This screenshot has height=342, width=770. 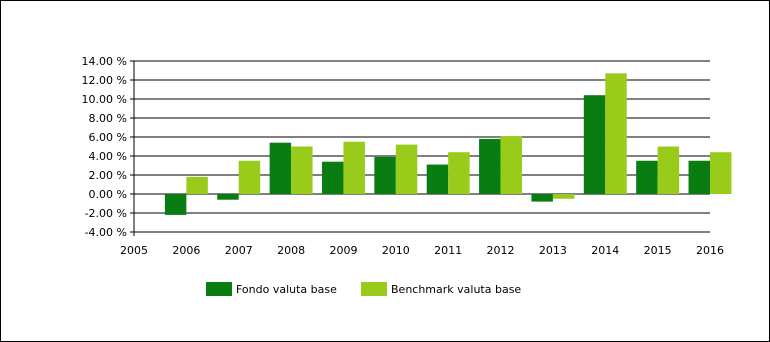 What do you see at coordinates (249, 177) in the screenshot?
I see `bar-benchmark-2007` at bounding box center [249, 177].